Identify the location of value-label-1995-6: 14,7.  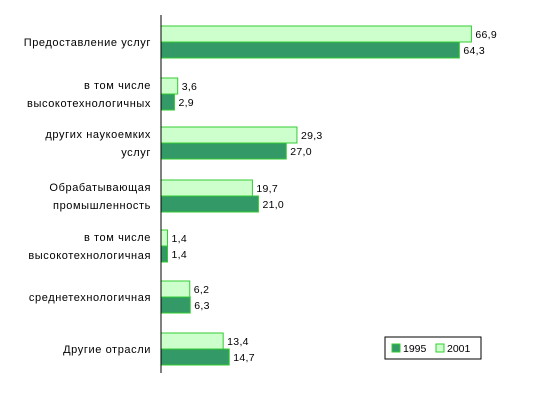
(244, 358).